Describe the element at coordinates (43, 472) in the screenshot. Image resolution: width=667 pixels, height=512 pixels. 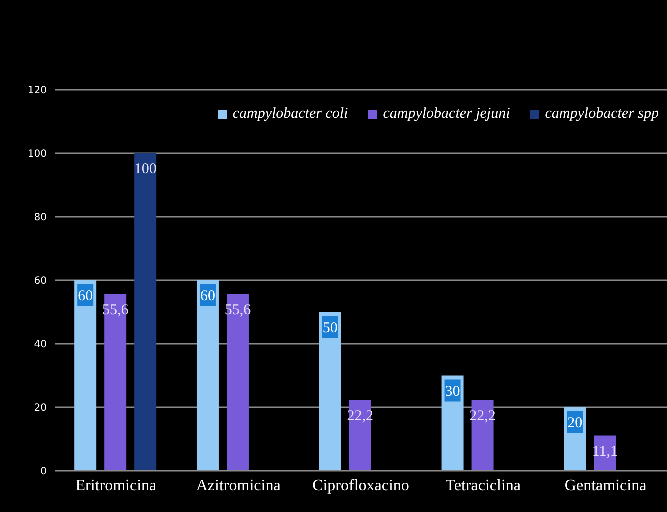
I see `y-tick-label: 0` at that location.